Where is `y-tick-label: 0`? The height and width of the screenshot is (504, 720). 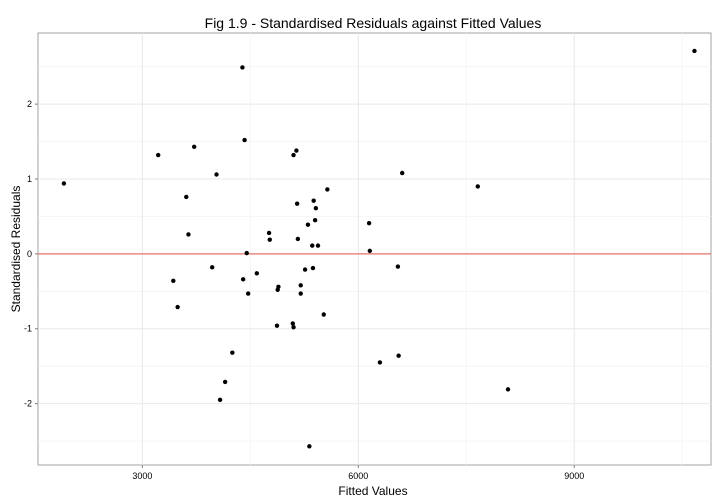 y-tick-label: 0 is located at coordinates (29, 254).